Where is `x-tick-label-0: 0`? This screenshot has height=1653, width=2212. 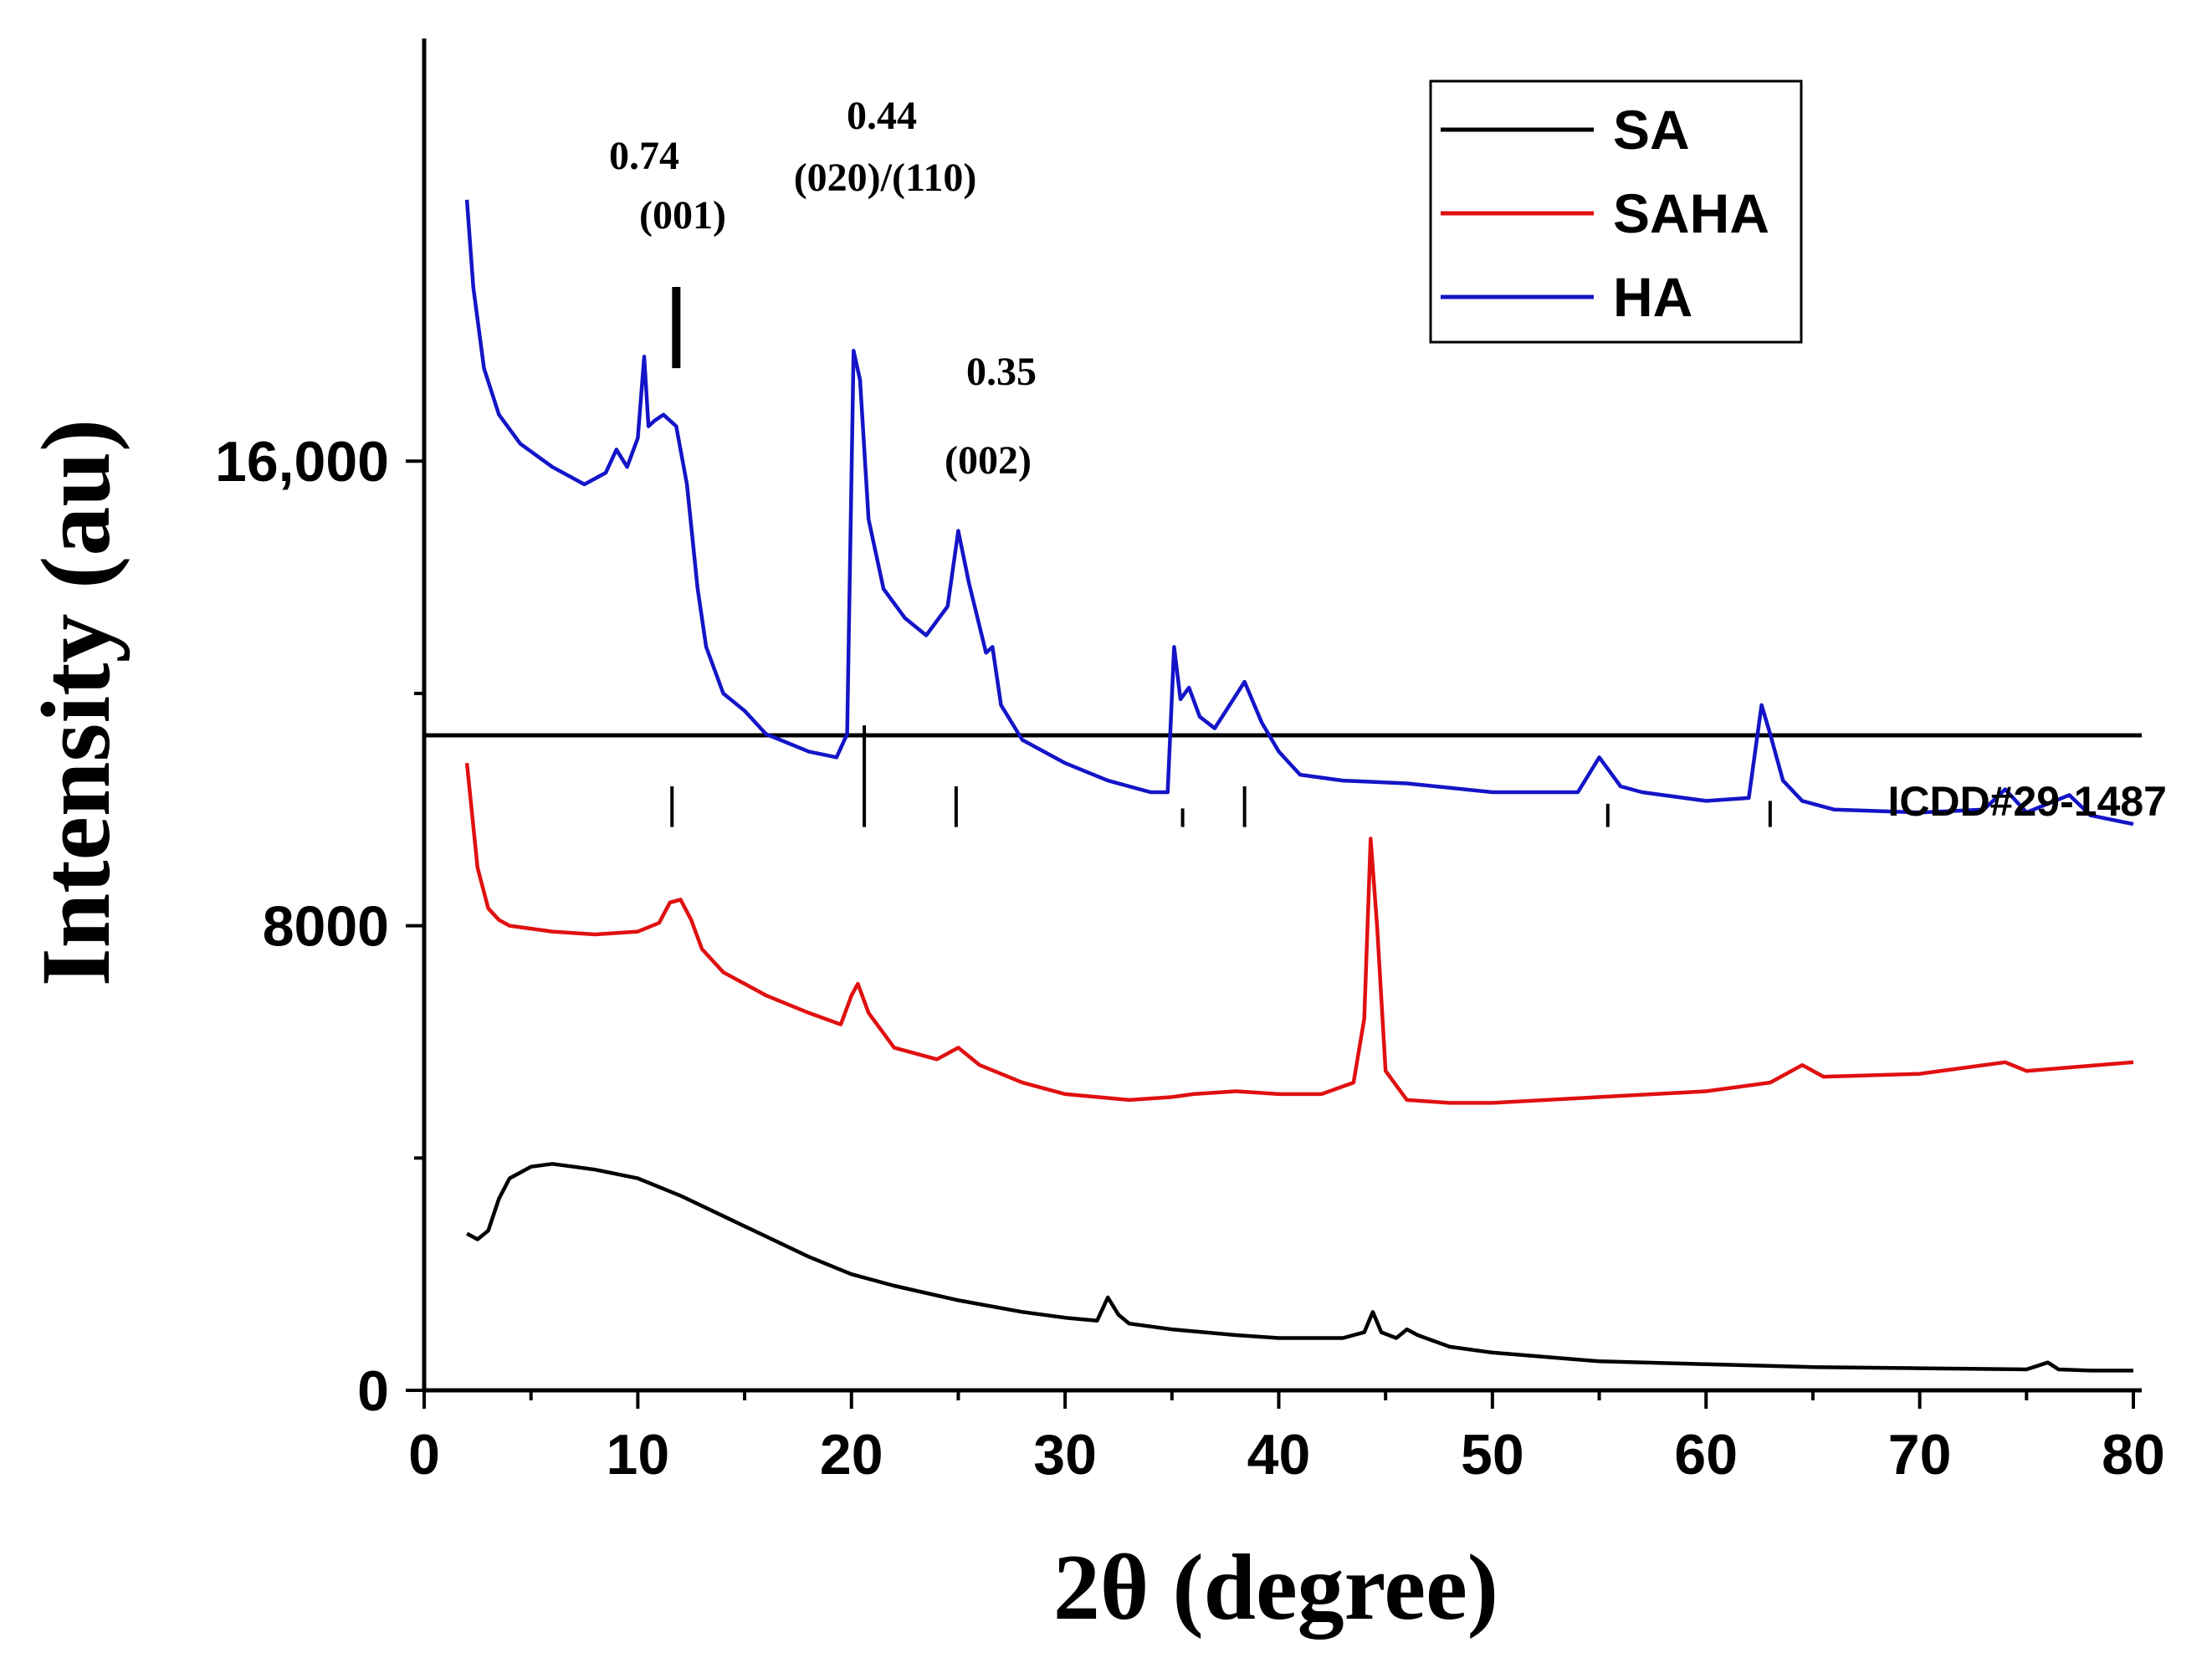 x-tick-label-0: 0 is located at coordinates (424, 1455).